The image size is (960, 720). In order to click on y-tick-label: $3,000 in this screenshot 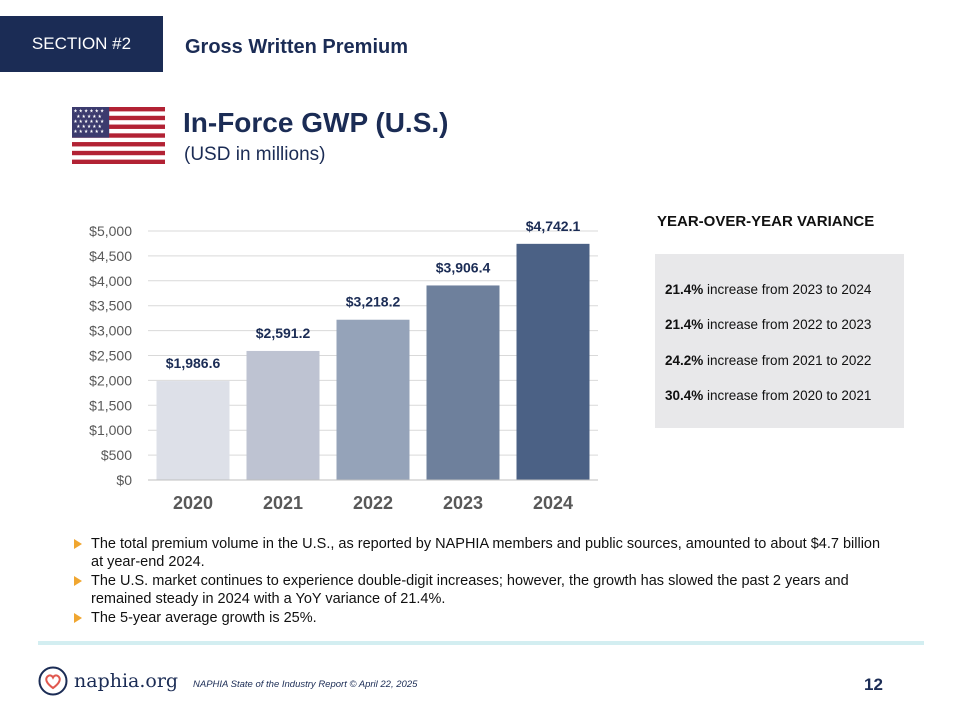, I will do `click(110, 331)`.